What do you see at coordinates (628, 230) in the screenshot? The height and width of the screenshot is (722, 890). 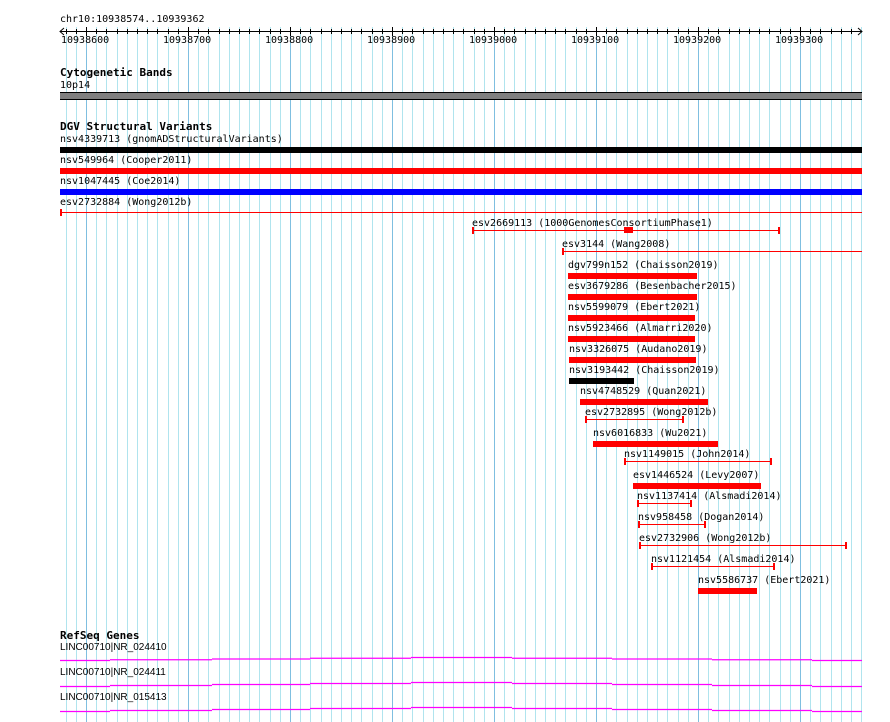 I see `variant-box` at bounding box center [628, 230].